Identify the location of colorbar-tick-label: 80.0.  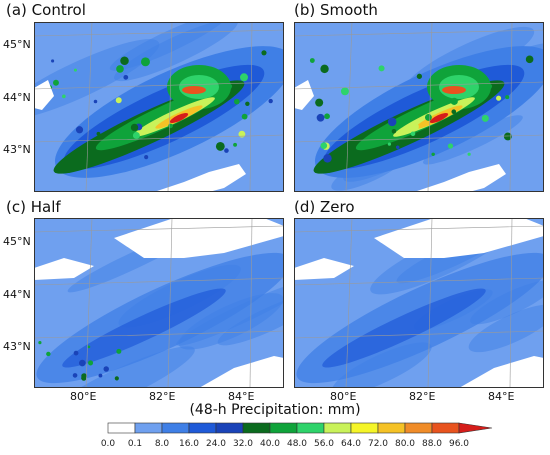
(405, 444).